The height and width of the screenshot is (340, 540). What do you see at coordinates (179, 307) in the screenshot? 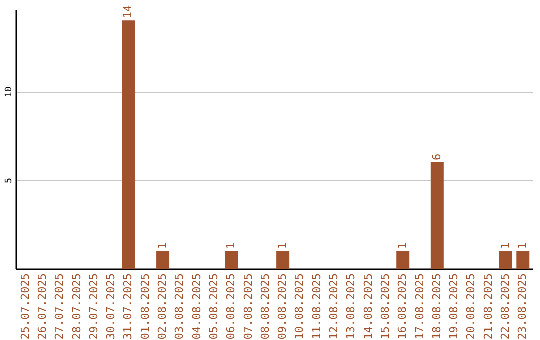
I see `x-tick-label: 03.08.2025` at bounding box center [179, 307].